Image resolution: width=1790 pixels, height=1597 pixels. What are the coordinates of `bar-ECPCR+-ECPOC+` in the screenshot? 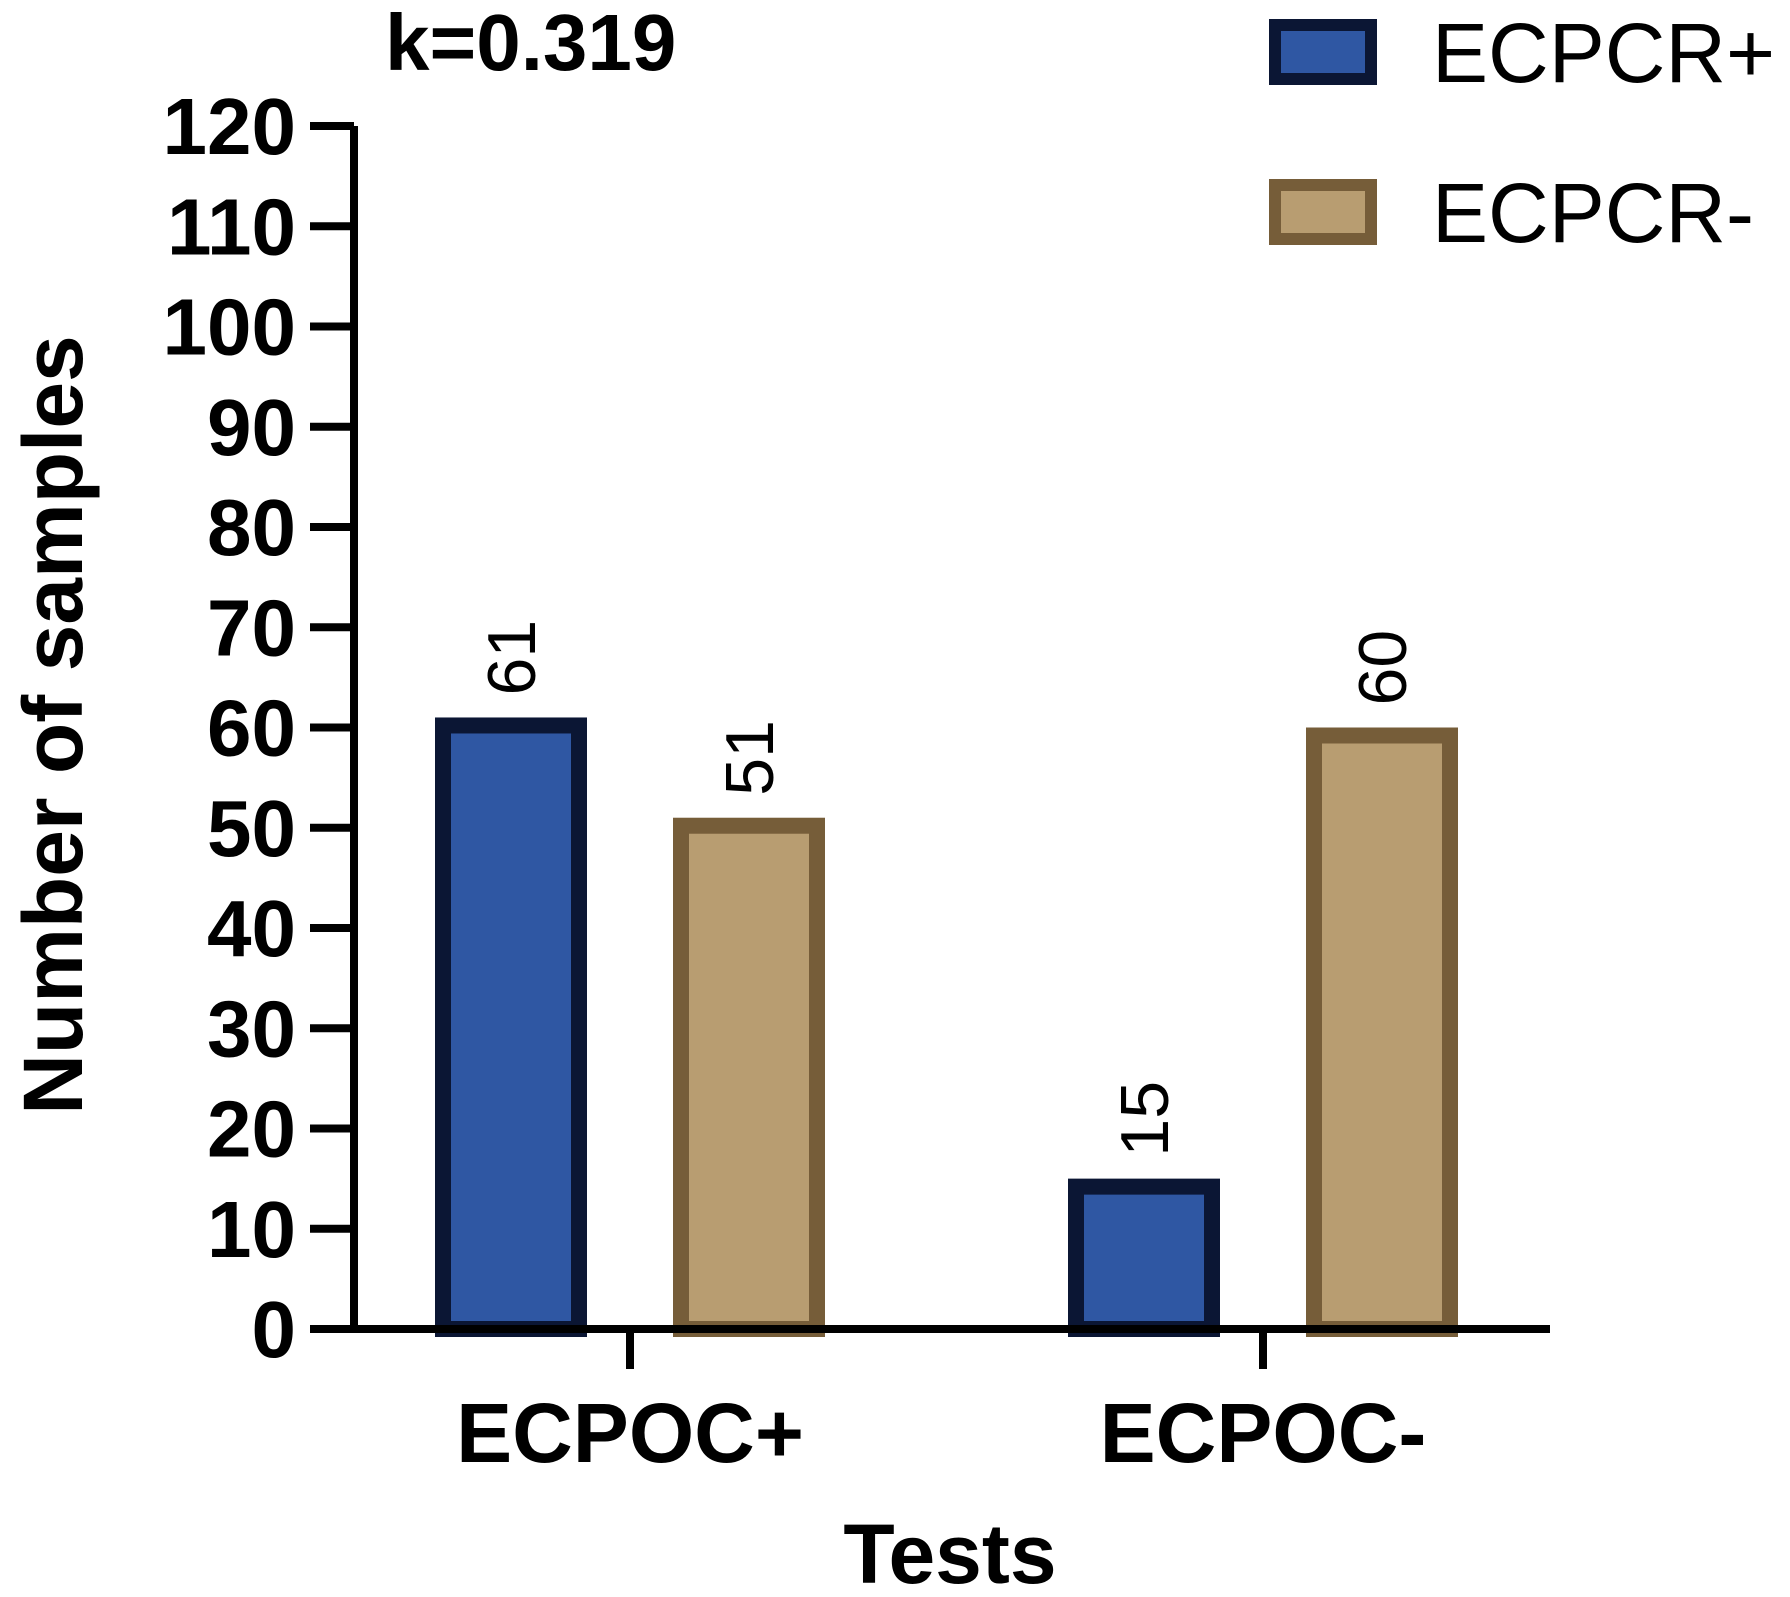 It's located at (511, 1027).